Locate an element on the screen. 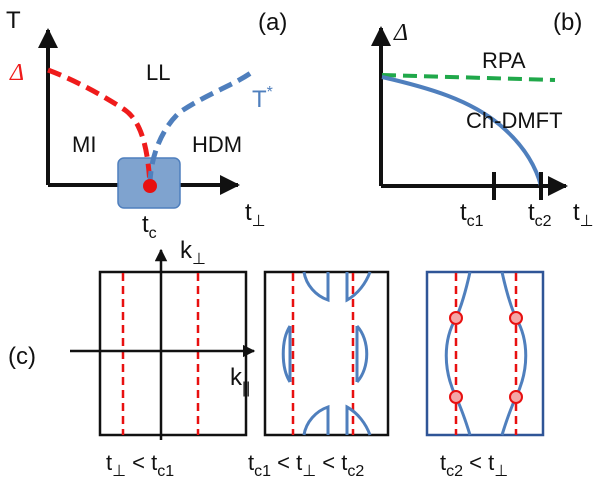 The width and height of the screenshot is (605, 481). panel-a-tag: (a) is located at coordinates (272, 22).